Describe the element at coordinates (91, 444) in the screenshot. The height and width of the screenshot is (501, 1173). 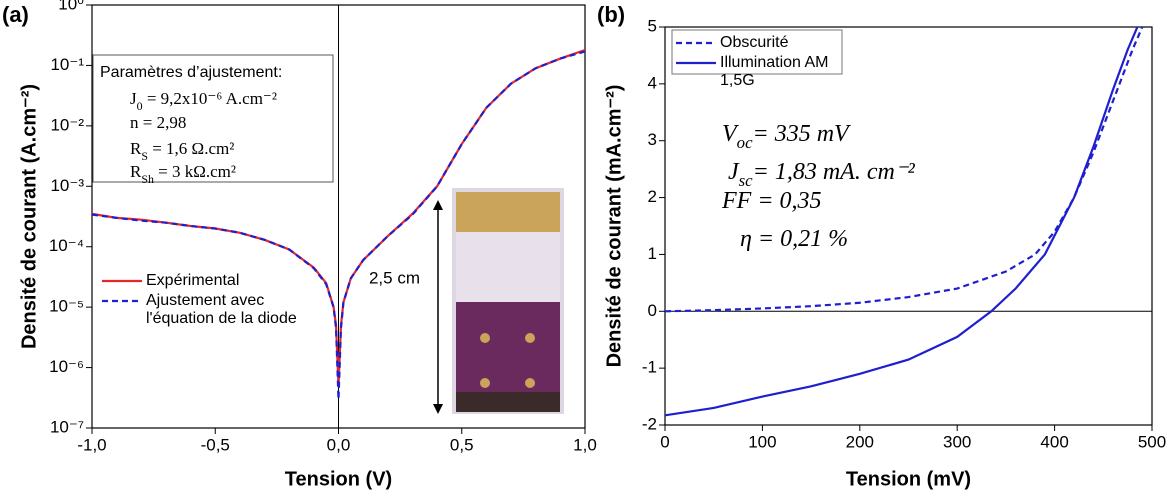
I see `x-tick-label: -1,0` at that location.